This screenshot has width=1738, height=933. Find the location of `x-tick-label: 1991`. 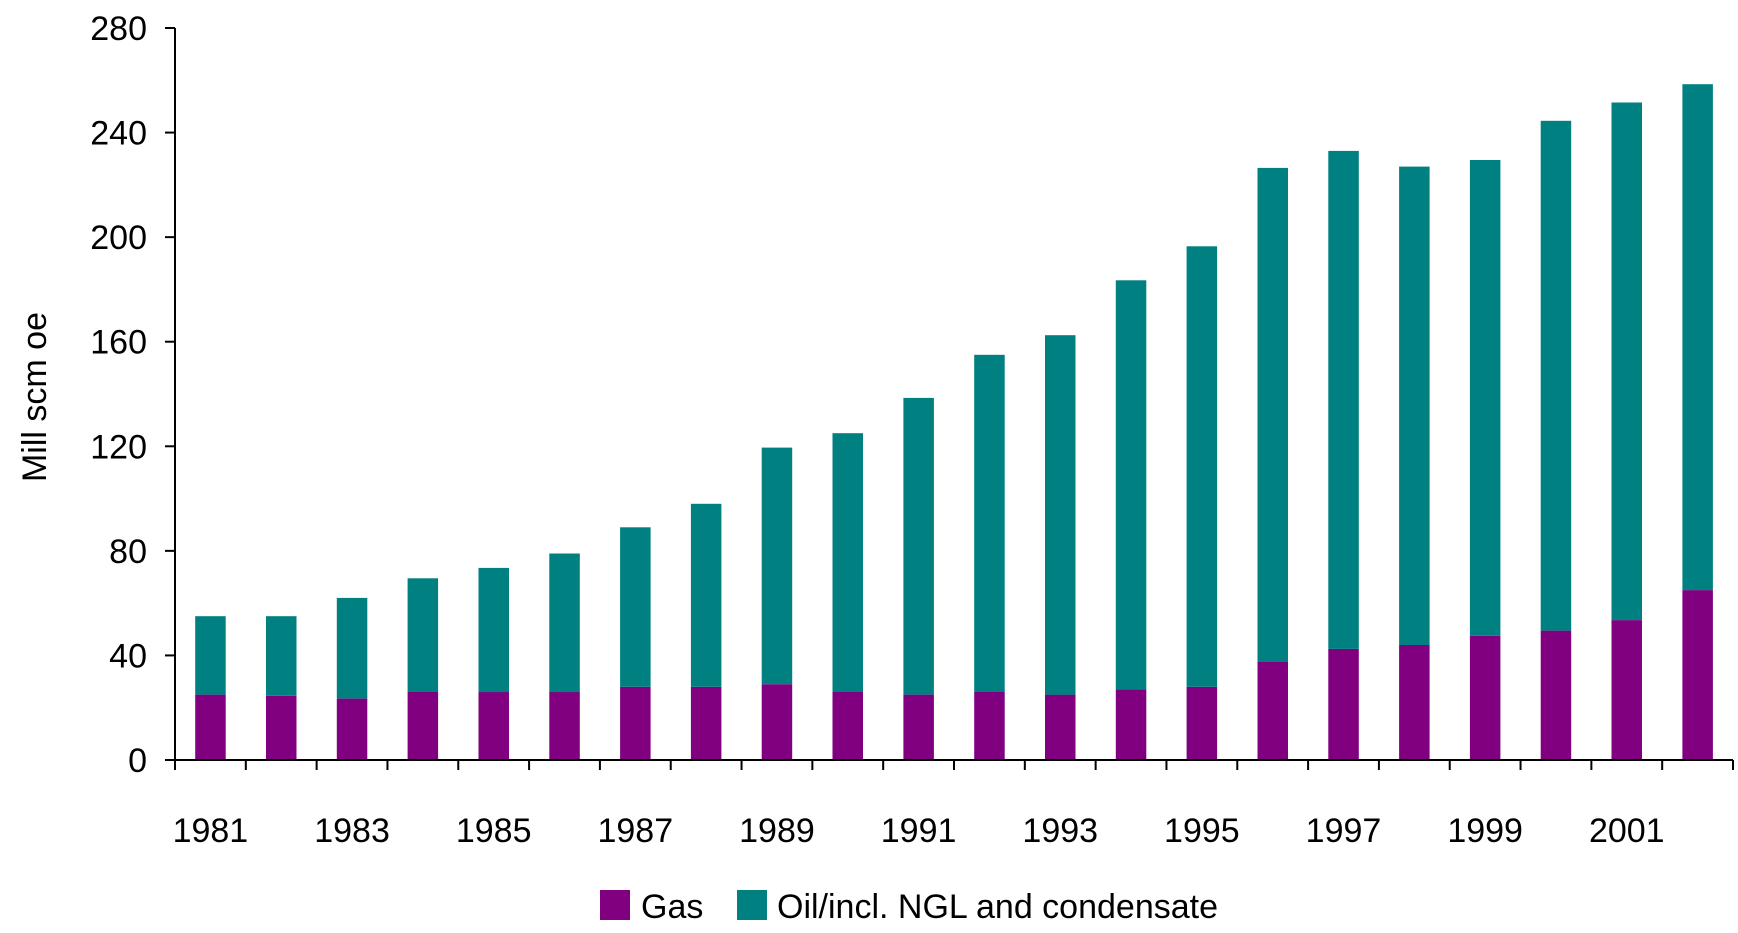

x-tick-label: 1991 is located at coordinates (919, 831).